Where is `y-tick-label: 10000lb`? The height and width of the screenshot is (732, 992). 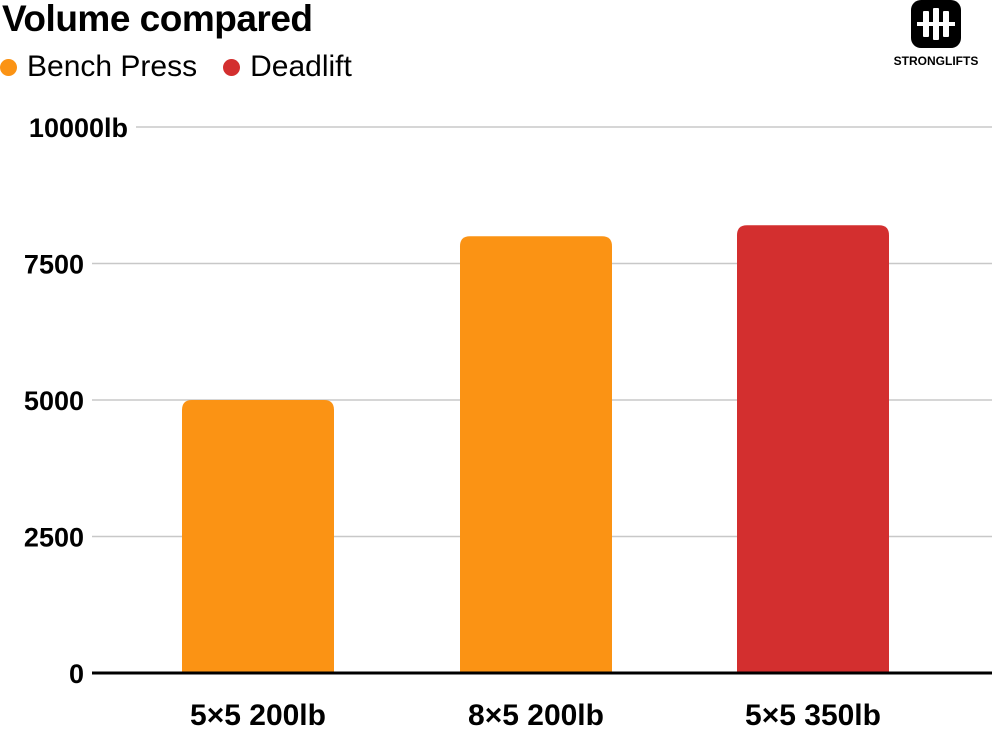
y-tick-label: 10000lb is located at coordinates (78, 128).